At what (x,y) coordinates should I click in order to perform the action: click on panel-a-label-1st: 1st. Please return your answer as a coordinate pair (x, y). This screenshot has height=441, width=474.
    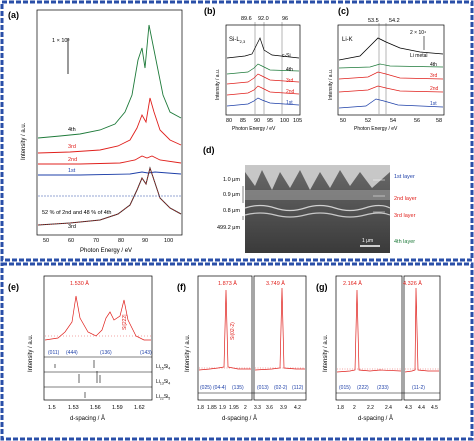
    Looking at the image, I should click on (72, 171).